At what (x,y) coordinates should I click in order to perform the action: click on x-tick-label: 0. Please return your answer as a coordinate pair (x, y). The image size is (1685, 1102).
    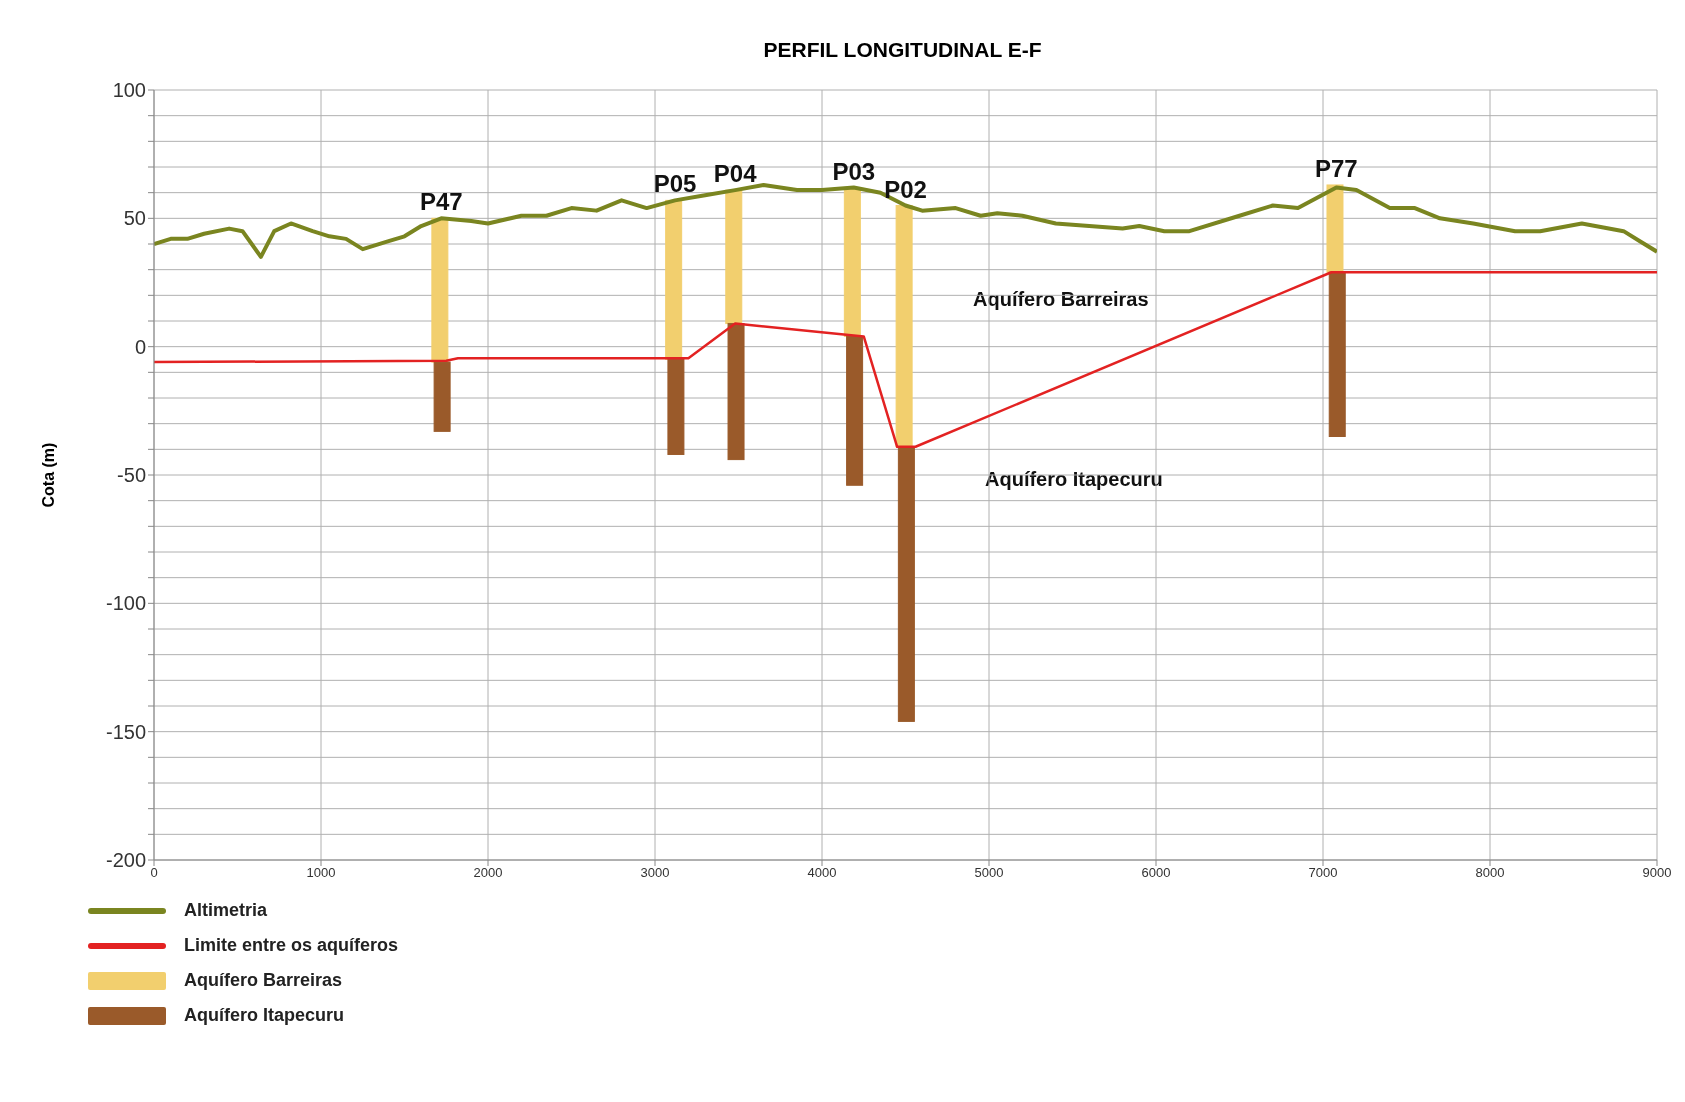
    Looking at the image, I should click on (154, 873).